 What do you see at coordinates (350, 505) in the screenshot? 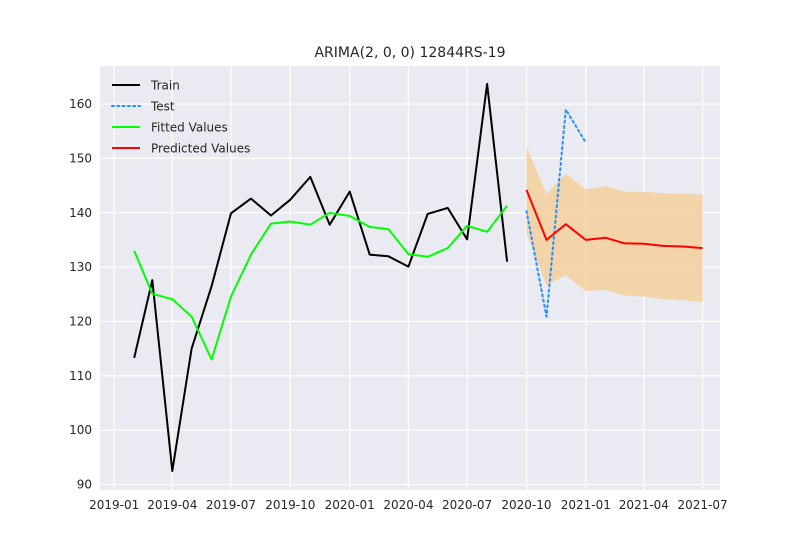
I see `x-tick-label: 2020-01` at bounding box center [350, 505].